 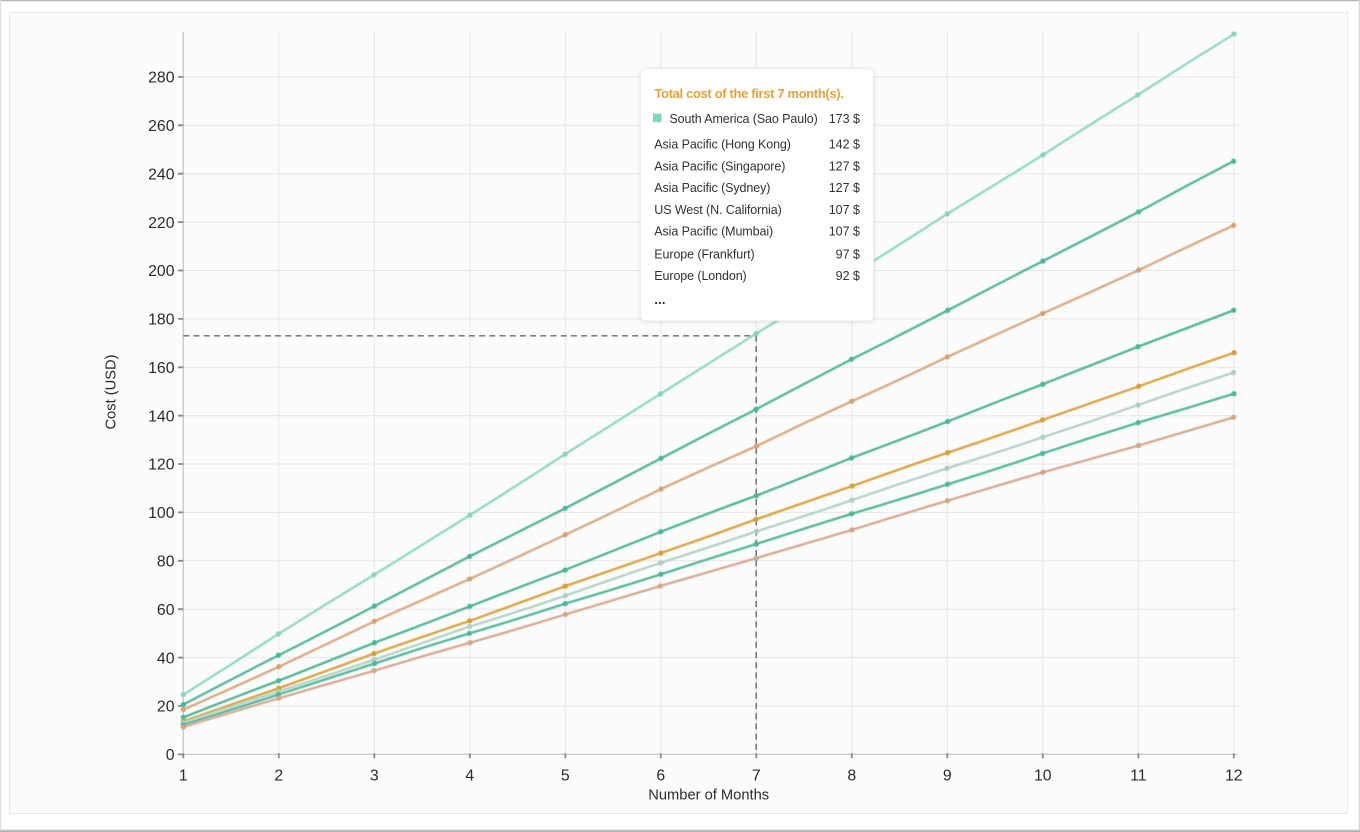 What do you see at coordinates (161, 368) in the screenshot?
I see `svg-text: 160` at bounding box center [161, 368].